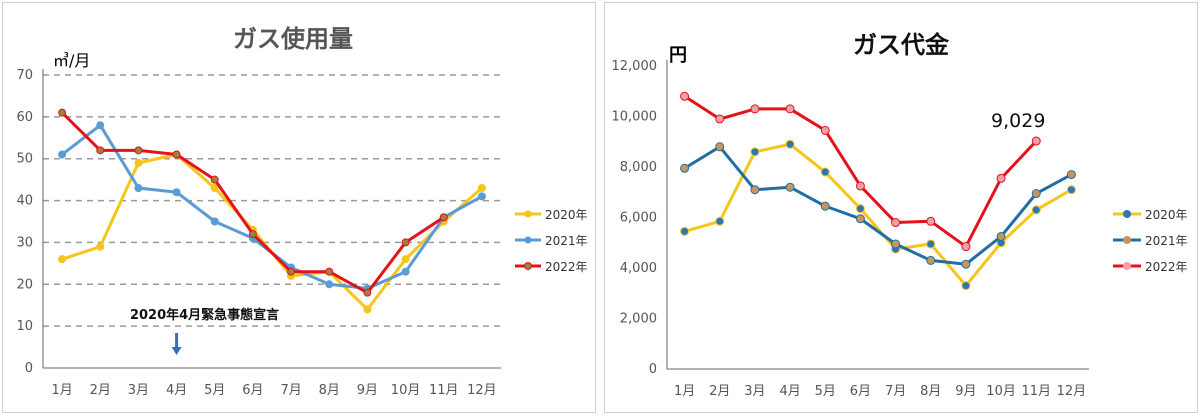 This screenshot has height=417, width=1200. What do you see at coordinates (678, 55) in the screenshot?
I see `y-axis-unit: 円` at bounding box center [678, 55].